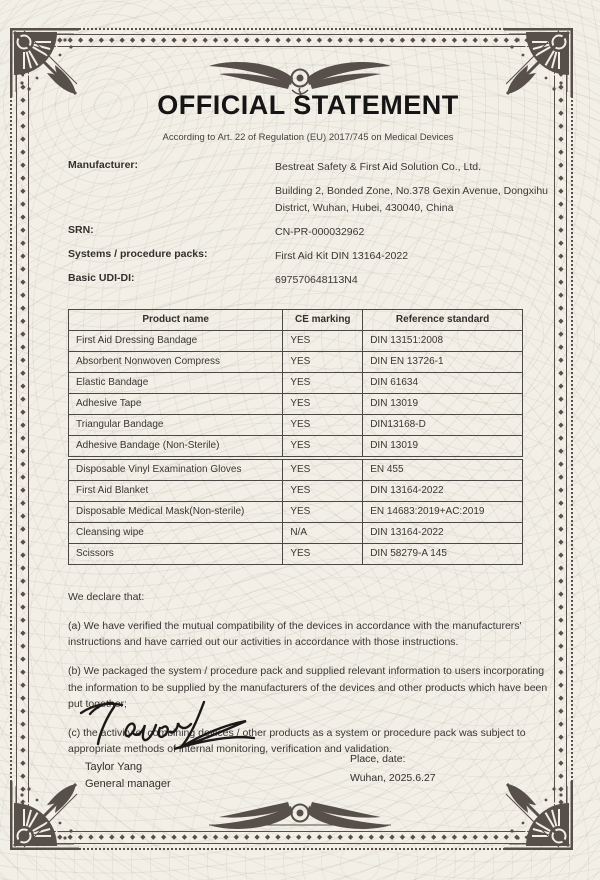  Describe the element at coordinates (175, 511) in the screenshot. I see `table-cell: Disposable Medical Mask(Non-sterile)` at that location.